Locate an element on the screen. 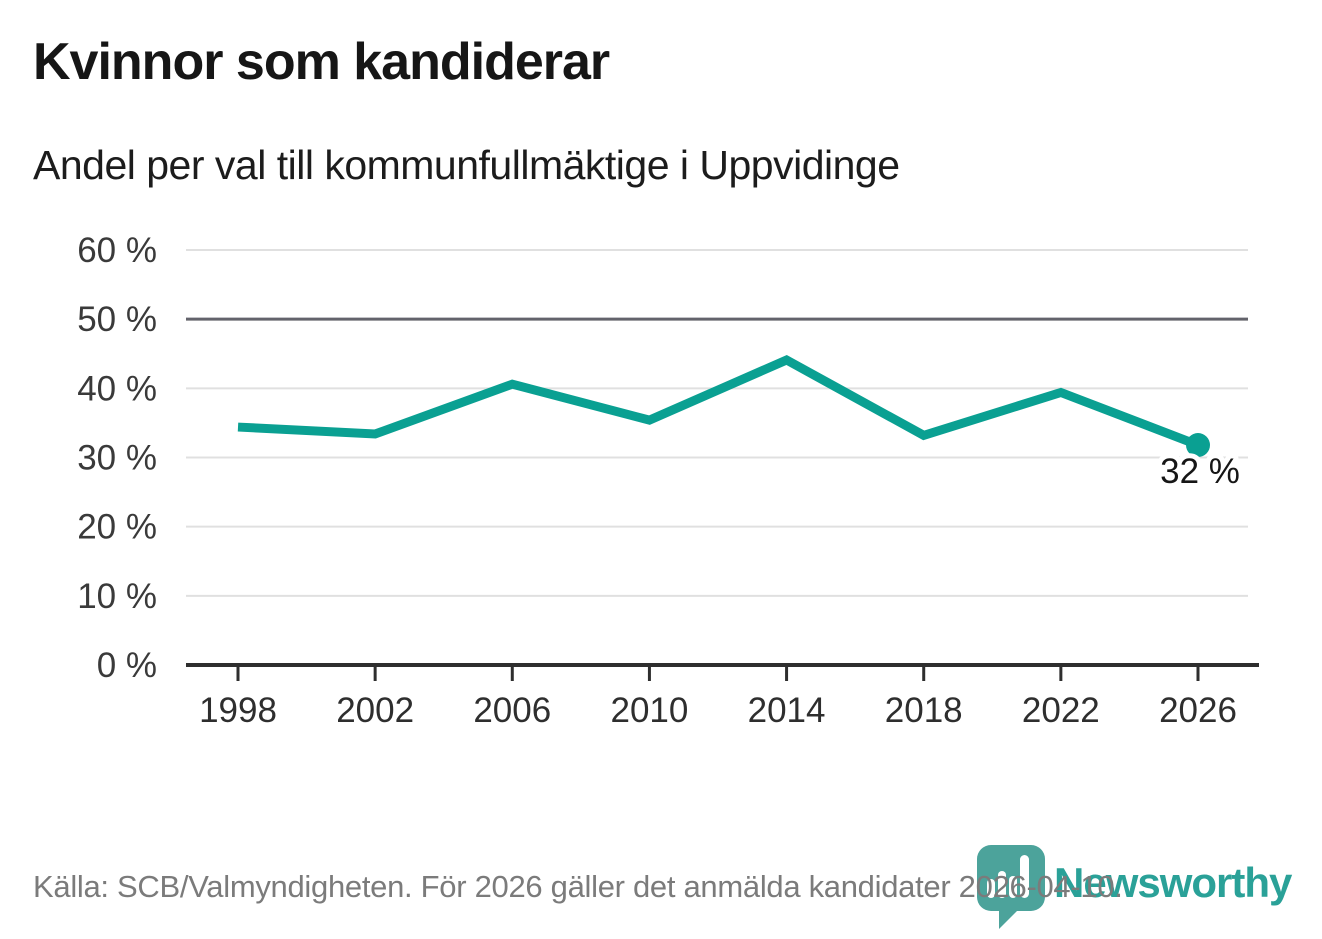  end-point-label: 32 % is located at coordinates (1200, 471).